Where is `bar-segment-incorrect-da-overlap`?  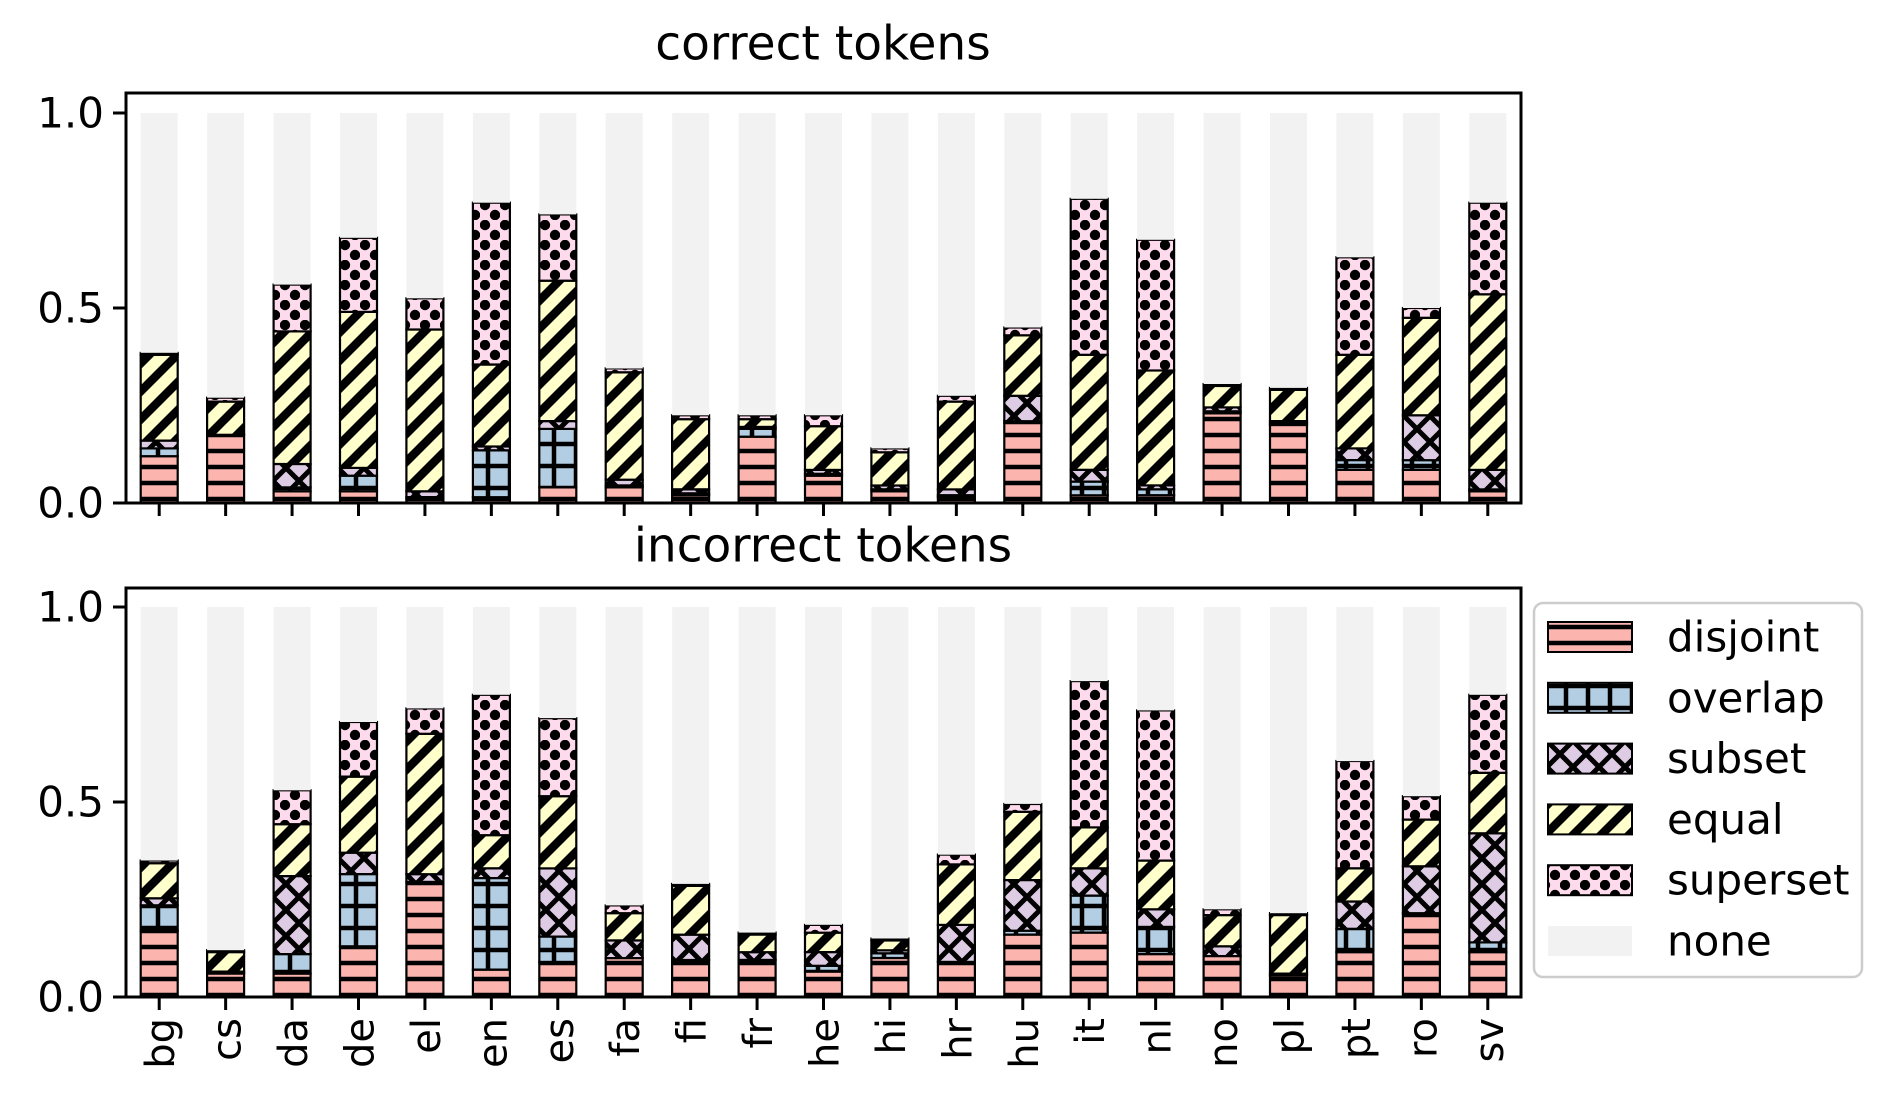 bar-segment-incorrect-da-overlap is located at coordinates (292, 963).